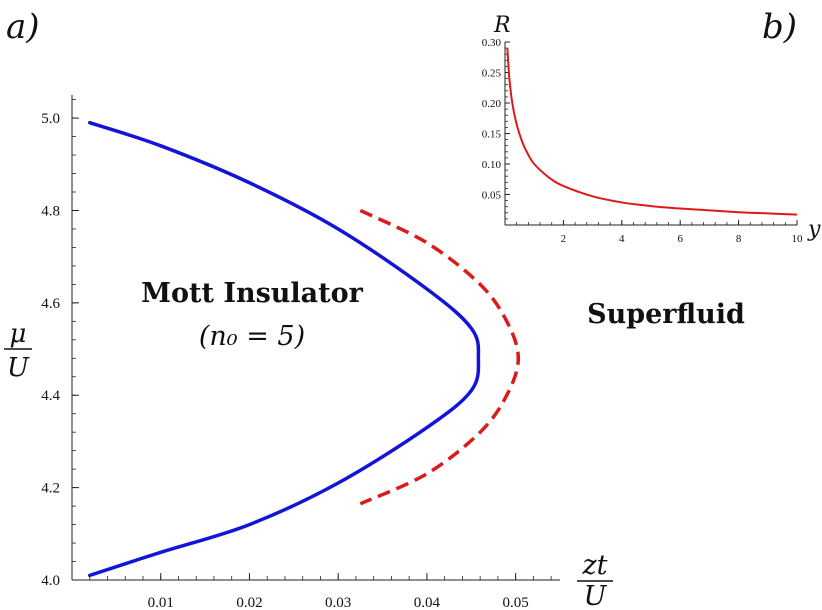 The image size is (822, 610). I want to click on x-tick-label: 8, so click(739, 239).